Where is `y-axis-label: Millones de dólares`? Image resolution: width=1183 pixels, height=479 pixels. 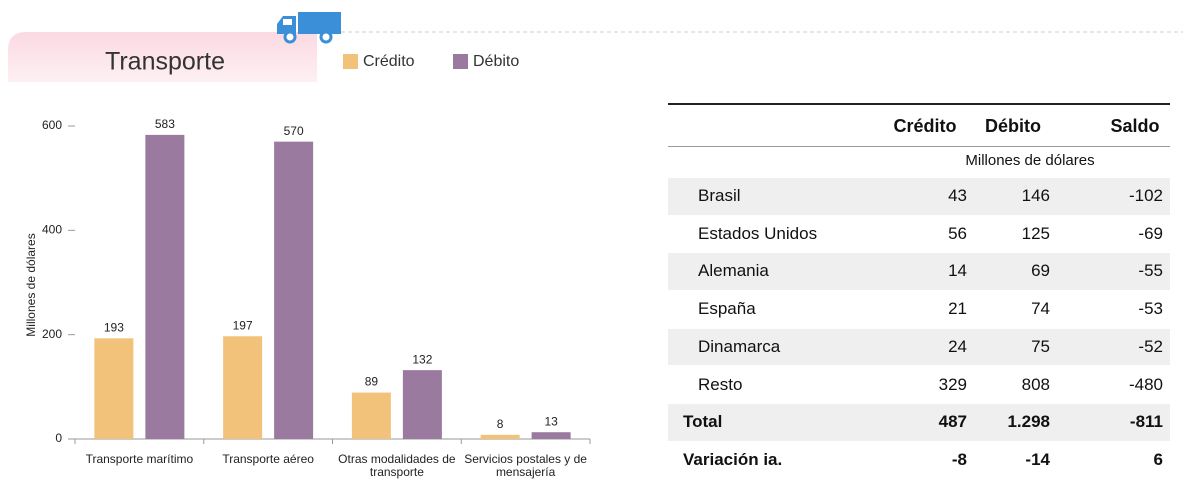 y-axis-label: Millones de dólares is located at coordinates (31, 284).